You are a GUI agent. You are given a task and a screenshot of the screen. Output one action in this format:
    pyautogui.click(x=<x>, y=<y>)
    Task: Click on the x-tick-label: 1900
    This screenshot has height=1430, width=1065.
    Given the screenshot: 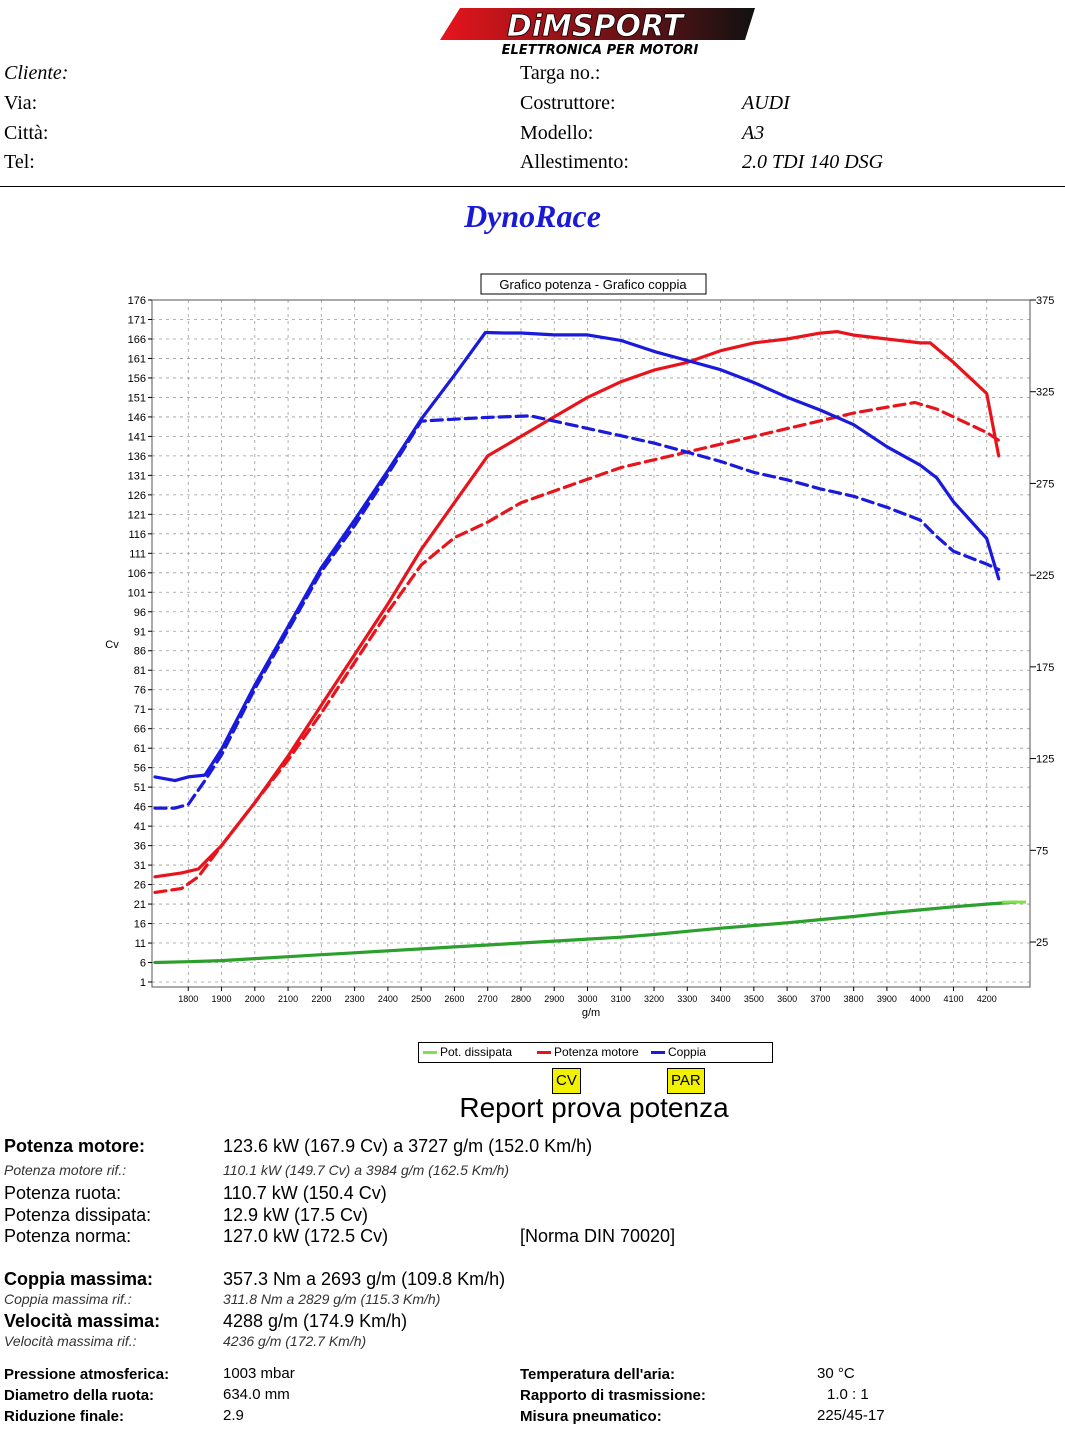 What is the action you would take?
    pyautogui.click(x=222, y=999)
    